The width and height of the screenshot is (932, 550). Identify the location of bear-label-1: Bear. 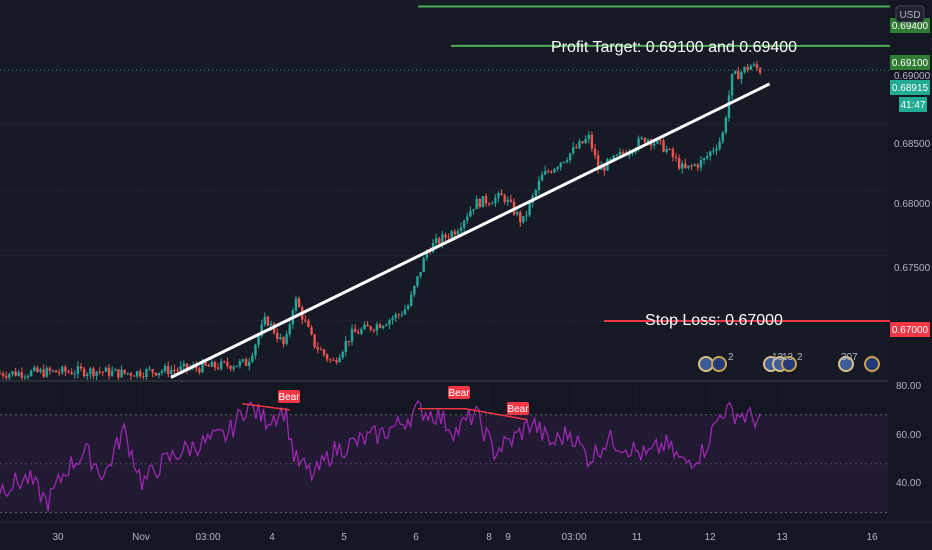
(289, 396).